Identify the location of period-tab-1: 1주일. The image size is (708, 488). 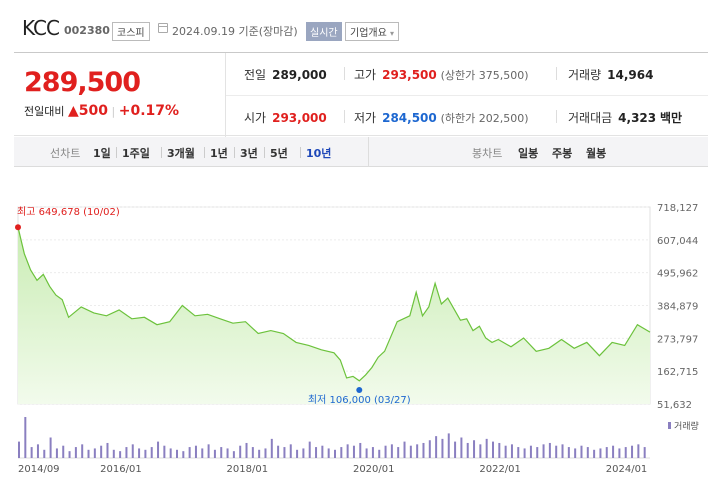
(136, 153).